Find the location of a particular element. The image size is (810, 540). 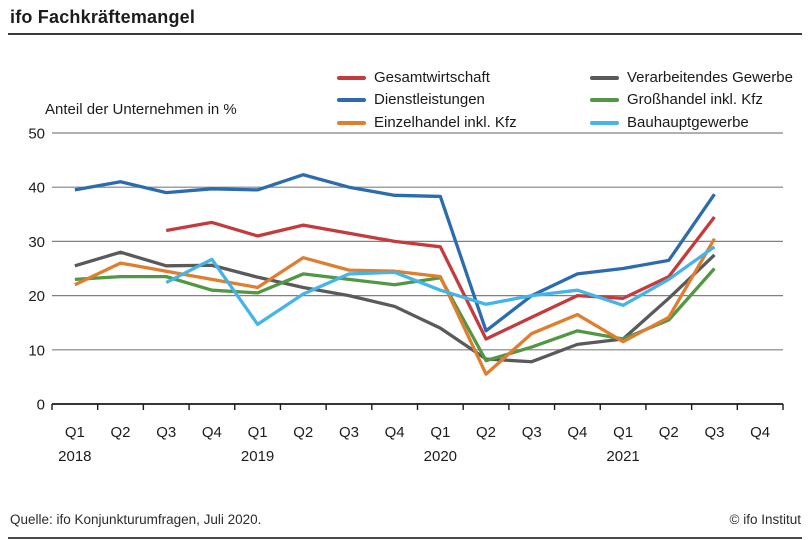

legend-label: Einzelhandel inkl. Kfz is located at coordinates (445, 122).